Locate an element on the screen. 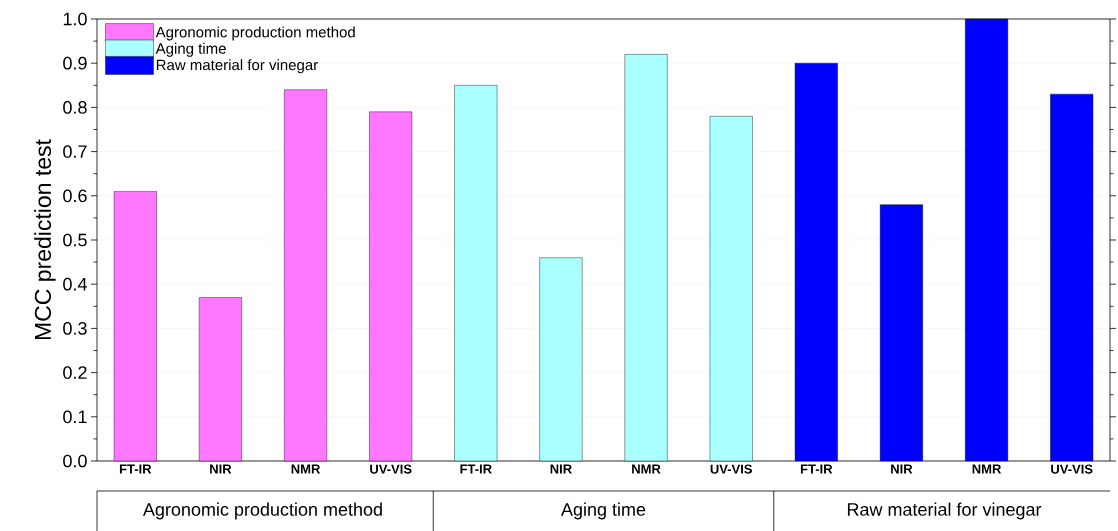 The height and width of the screenshot is (531, 1118). y-tick-label: 1.0 is located at coordinates (75, 19).